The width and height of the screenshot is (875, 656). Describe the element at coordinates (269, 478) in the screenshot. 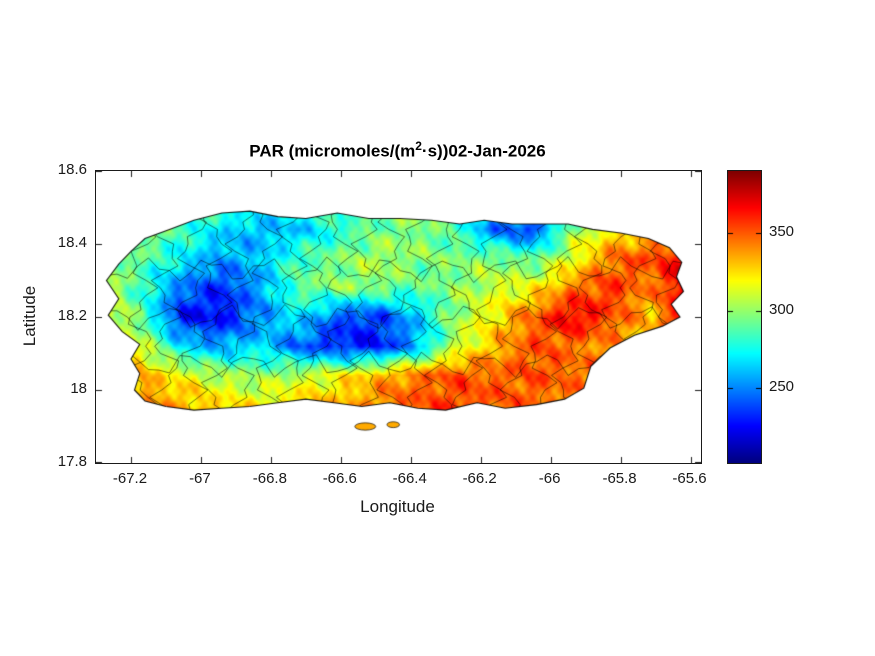

I see `x-tick-label: -66.8` at that location.